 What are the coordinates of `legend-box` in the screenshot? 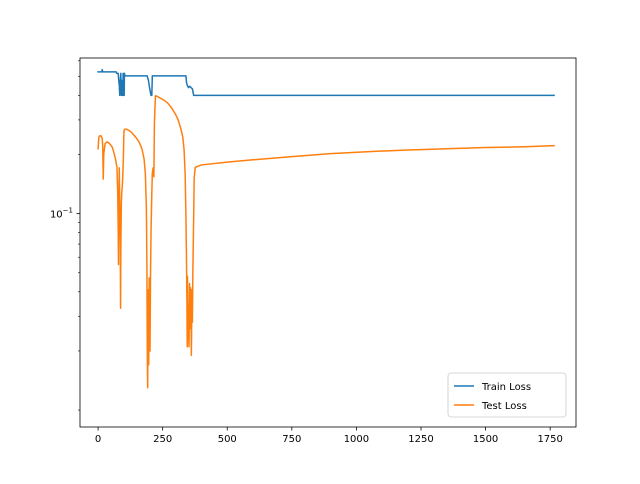 It's located at (507, 395).